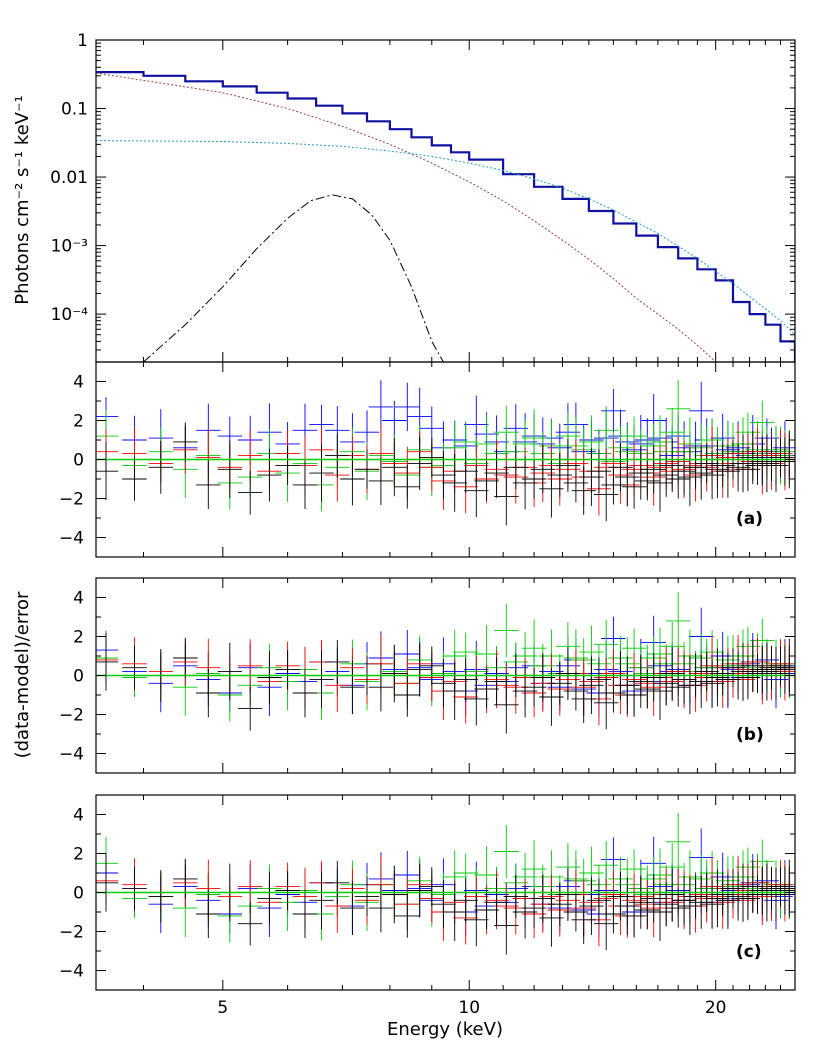  What do you see at coordinates (469, 1008) in the screenshot?
I see `x-tick-label: 10` at bounding box center [469, 1008].